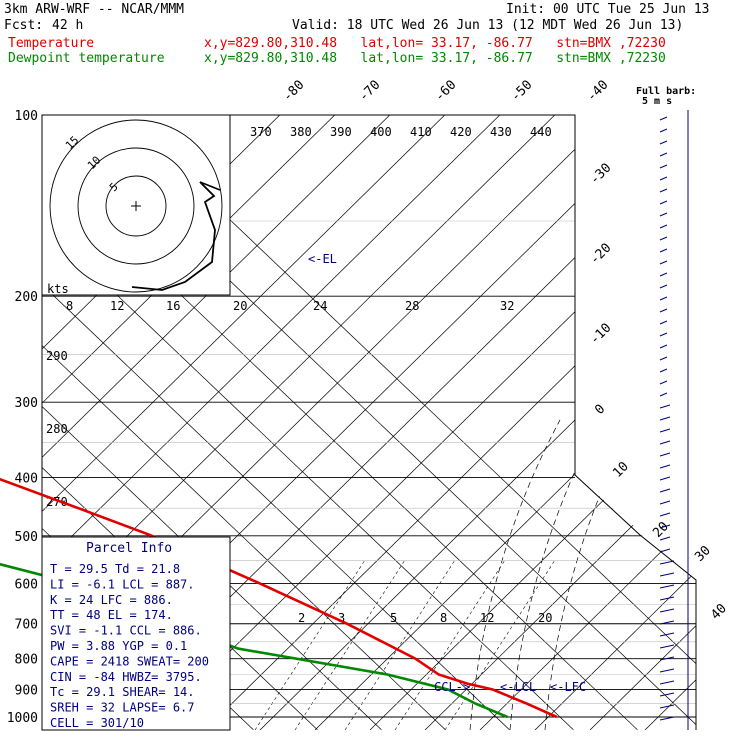 The height and width of the screenshot is (740, 740). What do you see at coordinates (421, 132) in the screenshot?
I see `theta-label: 410` at bounding box center [421, 132].